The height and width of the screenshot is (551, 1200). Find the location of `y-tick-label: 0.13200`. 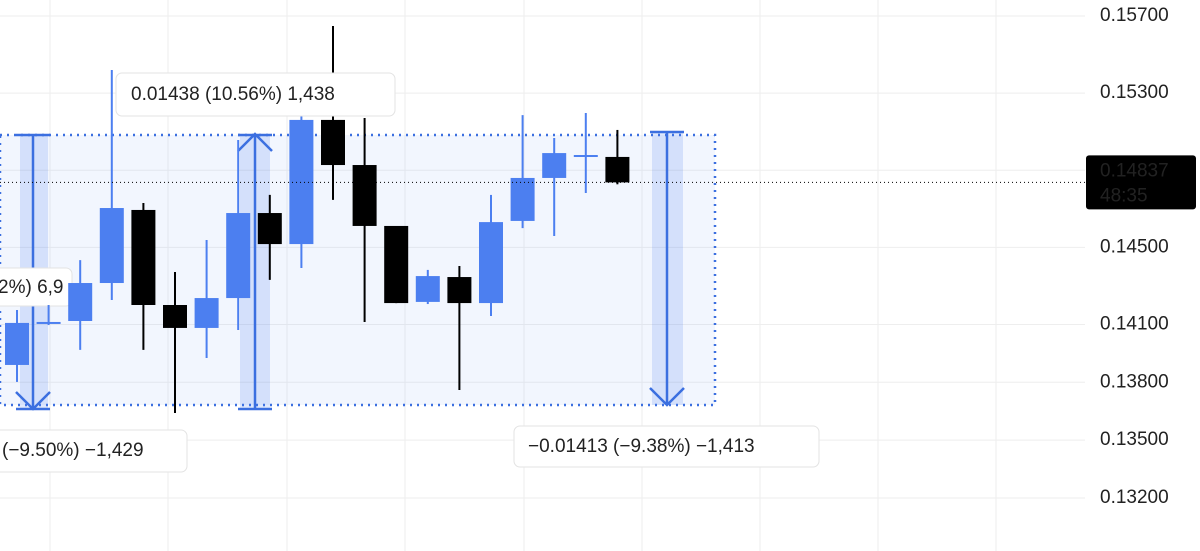

y-tick-label: 0.13200 is located at coordinates (1134, 497).